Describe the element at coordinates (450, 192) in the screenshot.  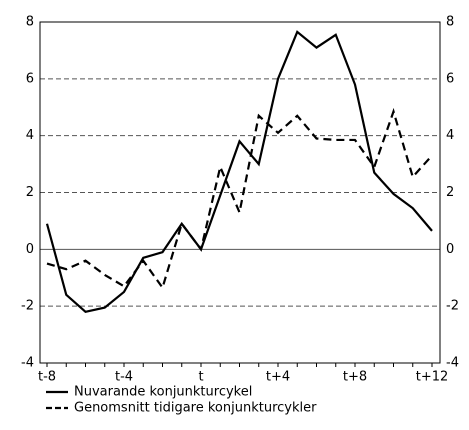
I see `y2-tick-label: 2` at that location.